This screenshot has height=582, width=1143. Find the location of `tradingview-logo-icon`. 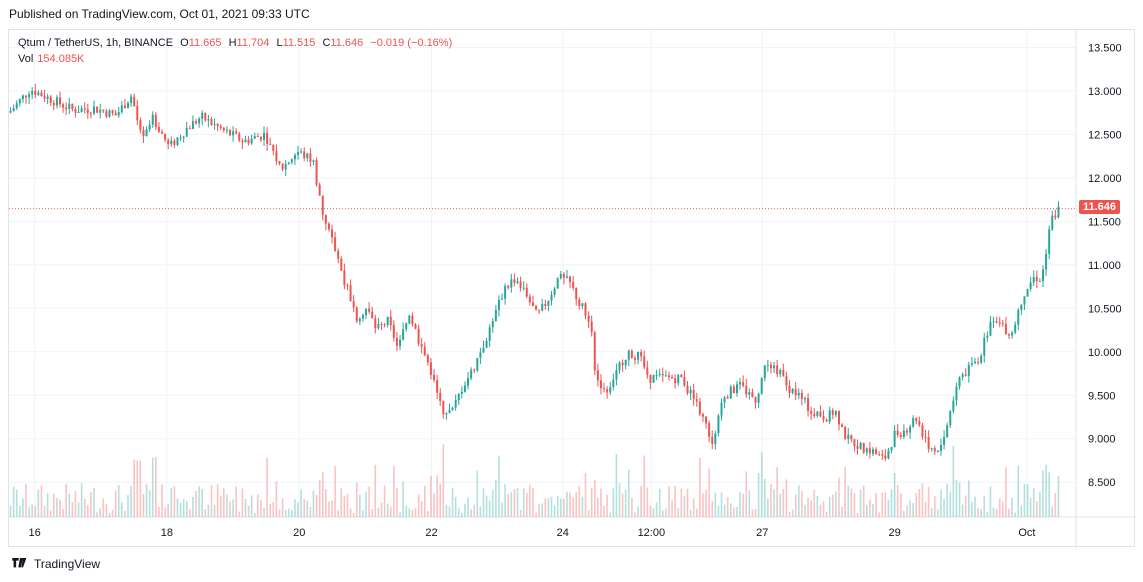

tradingview-logo-icon is located at coordinates (20, 564).